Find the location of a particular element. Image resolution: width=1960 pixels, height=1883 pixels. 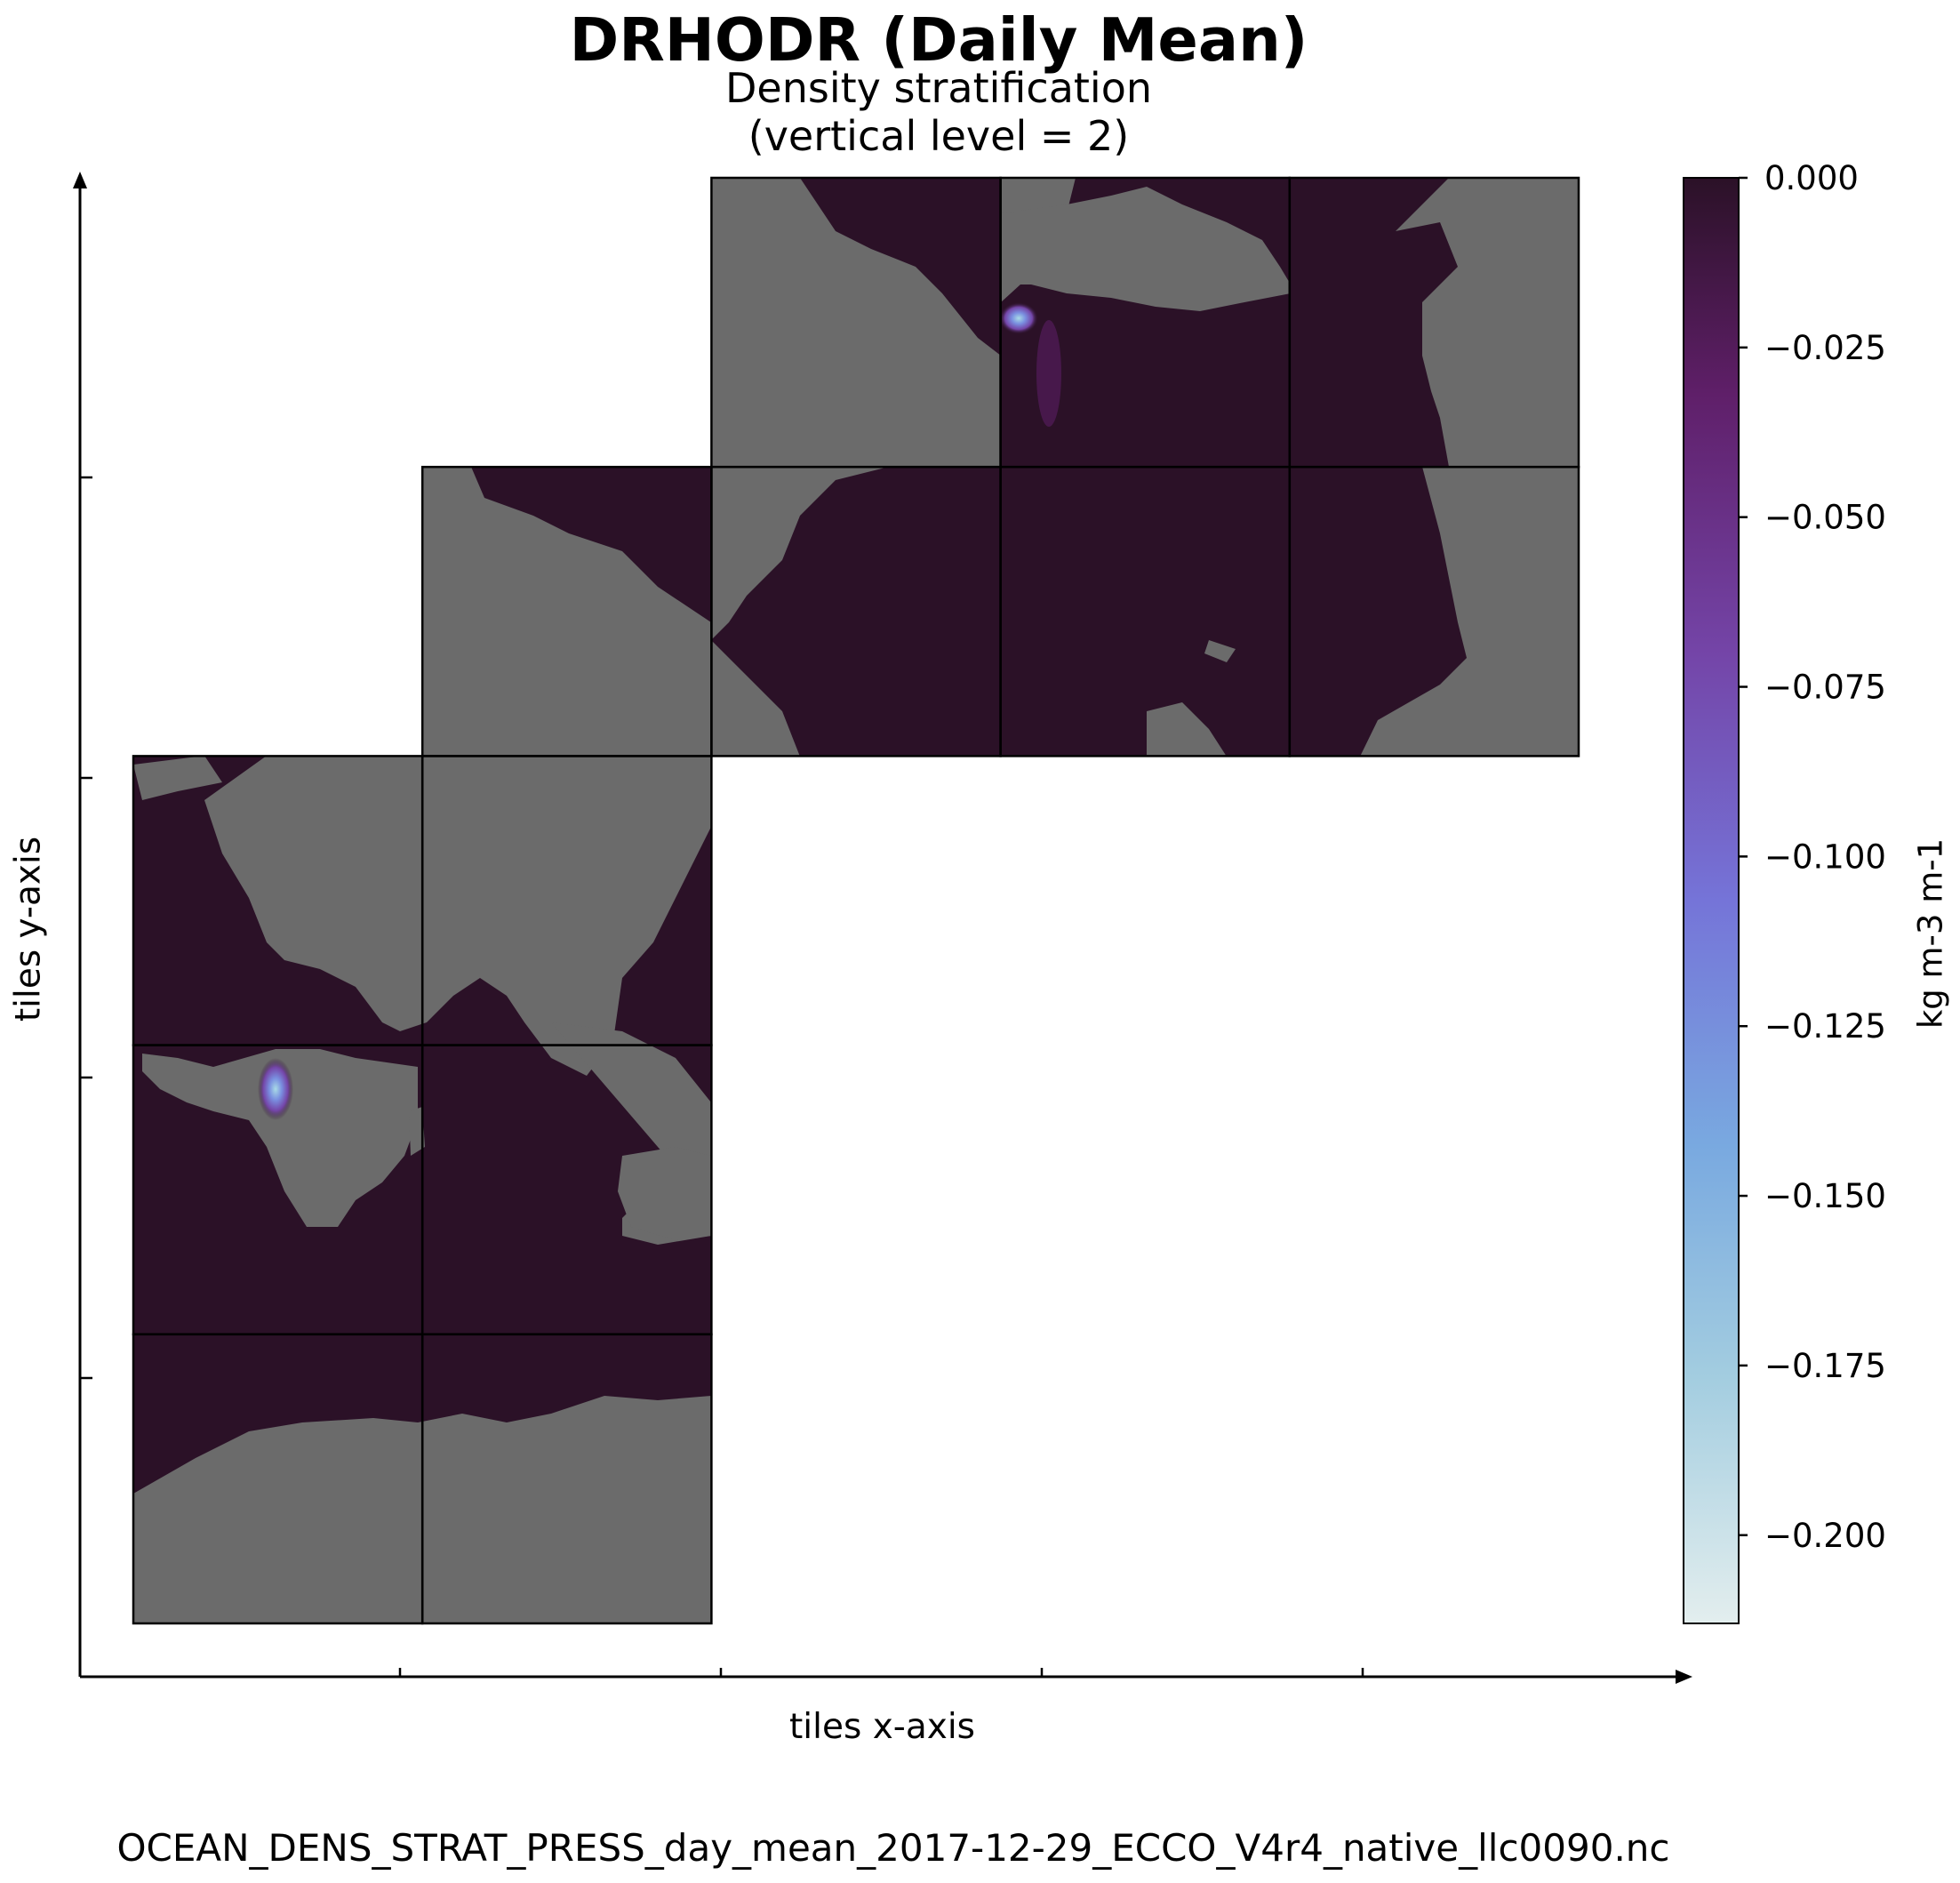

land-europe-north is located at coordinates (177, 778).